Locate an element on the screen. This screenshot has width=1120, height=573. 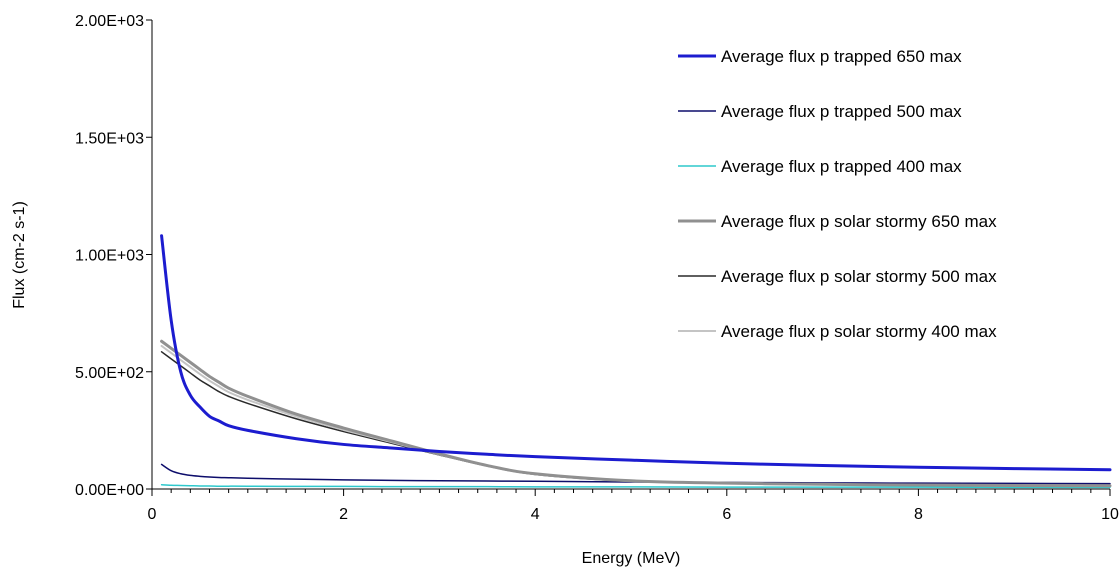
y-ticks: 0.00E+00 5.00E+02 1.00E+03 1.50E+03 2.00E+03 is located at coordinates (113, 256).